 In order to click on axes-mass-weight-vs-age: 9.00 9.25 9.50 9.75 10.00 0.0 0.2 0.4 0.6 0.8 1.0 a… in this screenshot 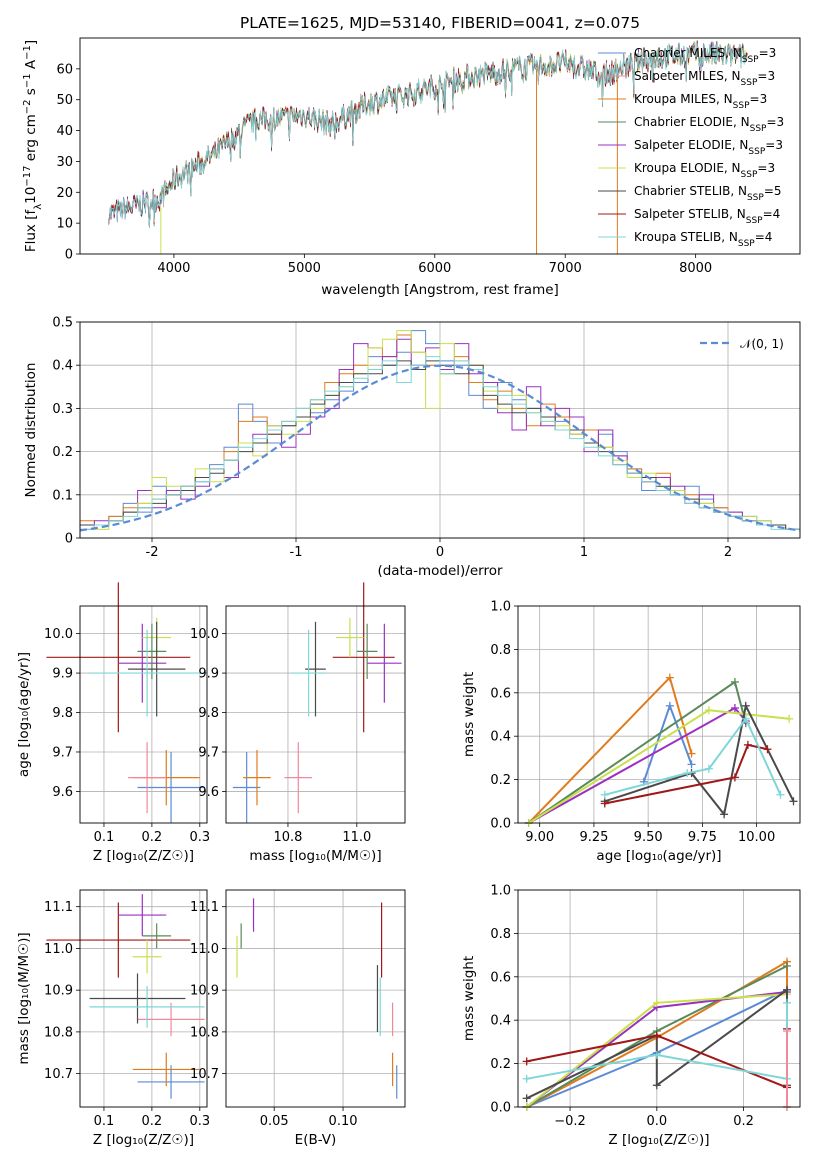, I will do `click(630, 732)`.